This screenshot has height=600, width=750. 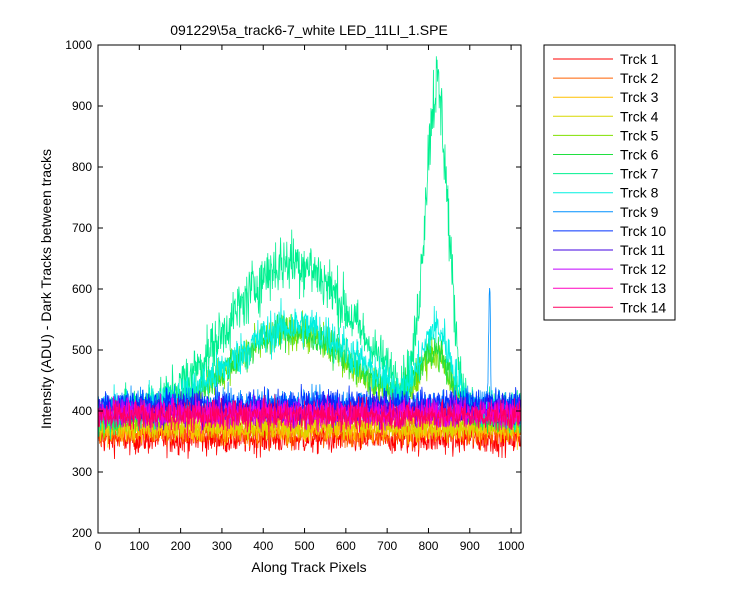 What do you see at coordinates (639, 78) in the screenshot?
I see `legend-label: Trck 2` at bounding box center [639, 78].